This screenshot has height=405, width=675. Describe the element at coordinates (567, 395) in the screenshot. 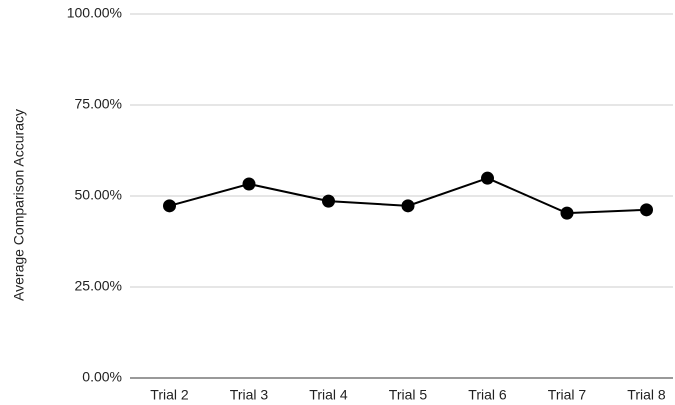

I see `x-tick-label: Trial 7` at that location.